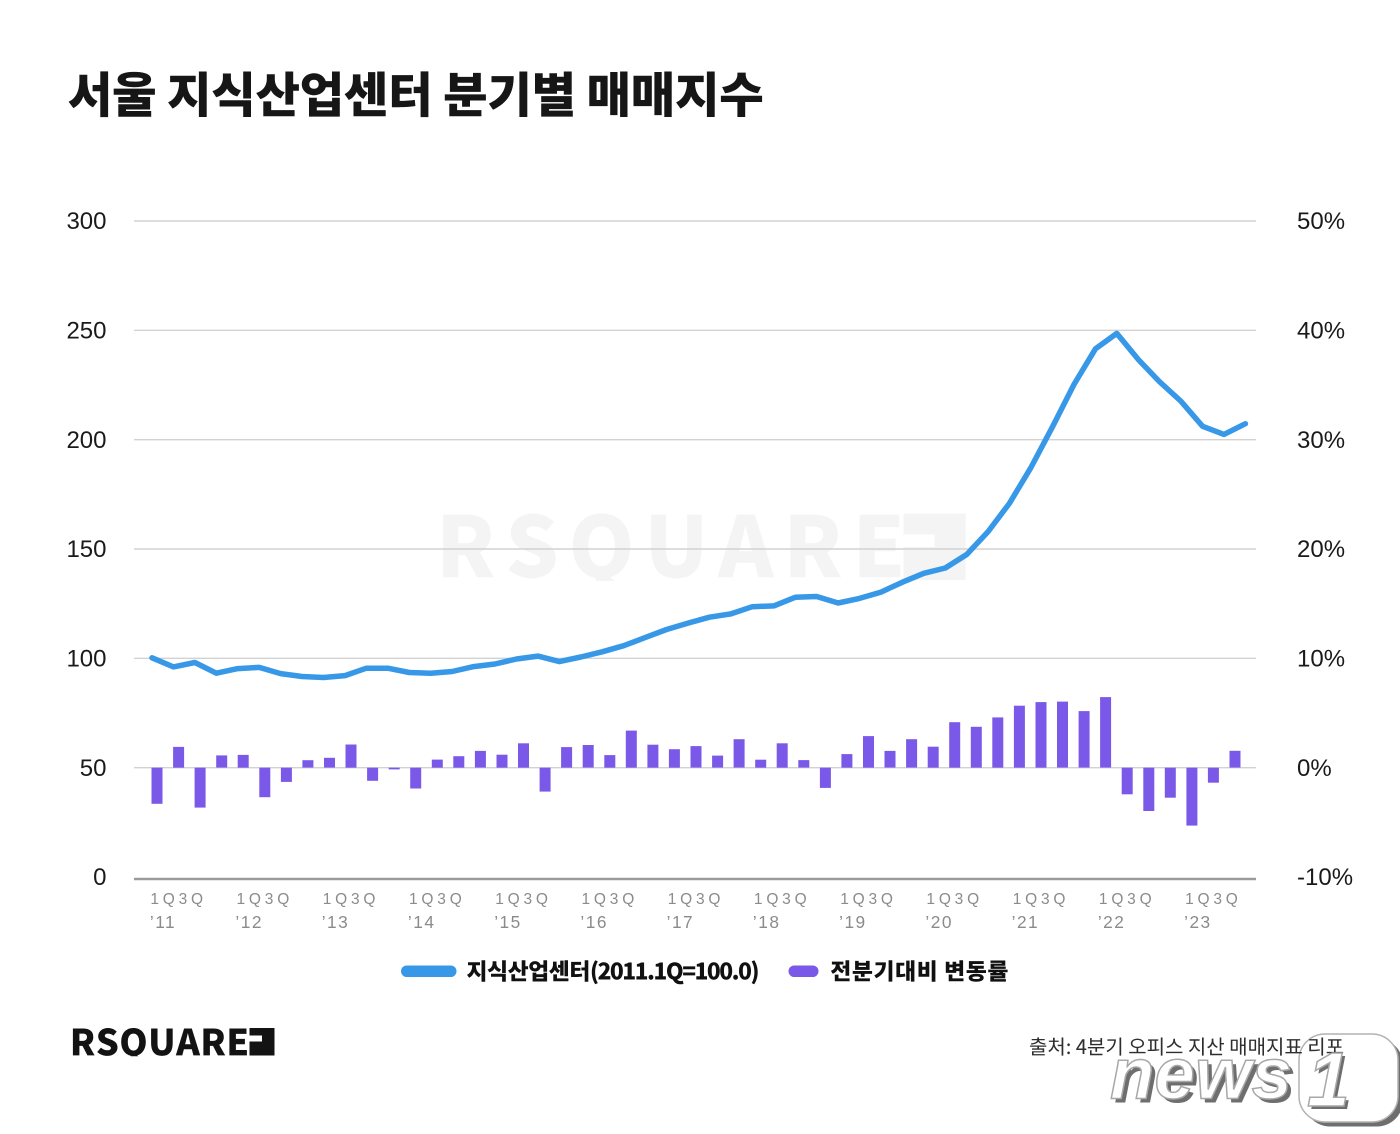 The height and width of the screenshot is (1134, 1400). What do you see at coordinates (939, 922) in the screenshot?
I see `svg-text: ’20` at bounding box center [939, 922].